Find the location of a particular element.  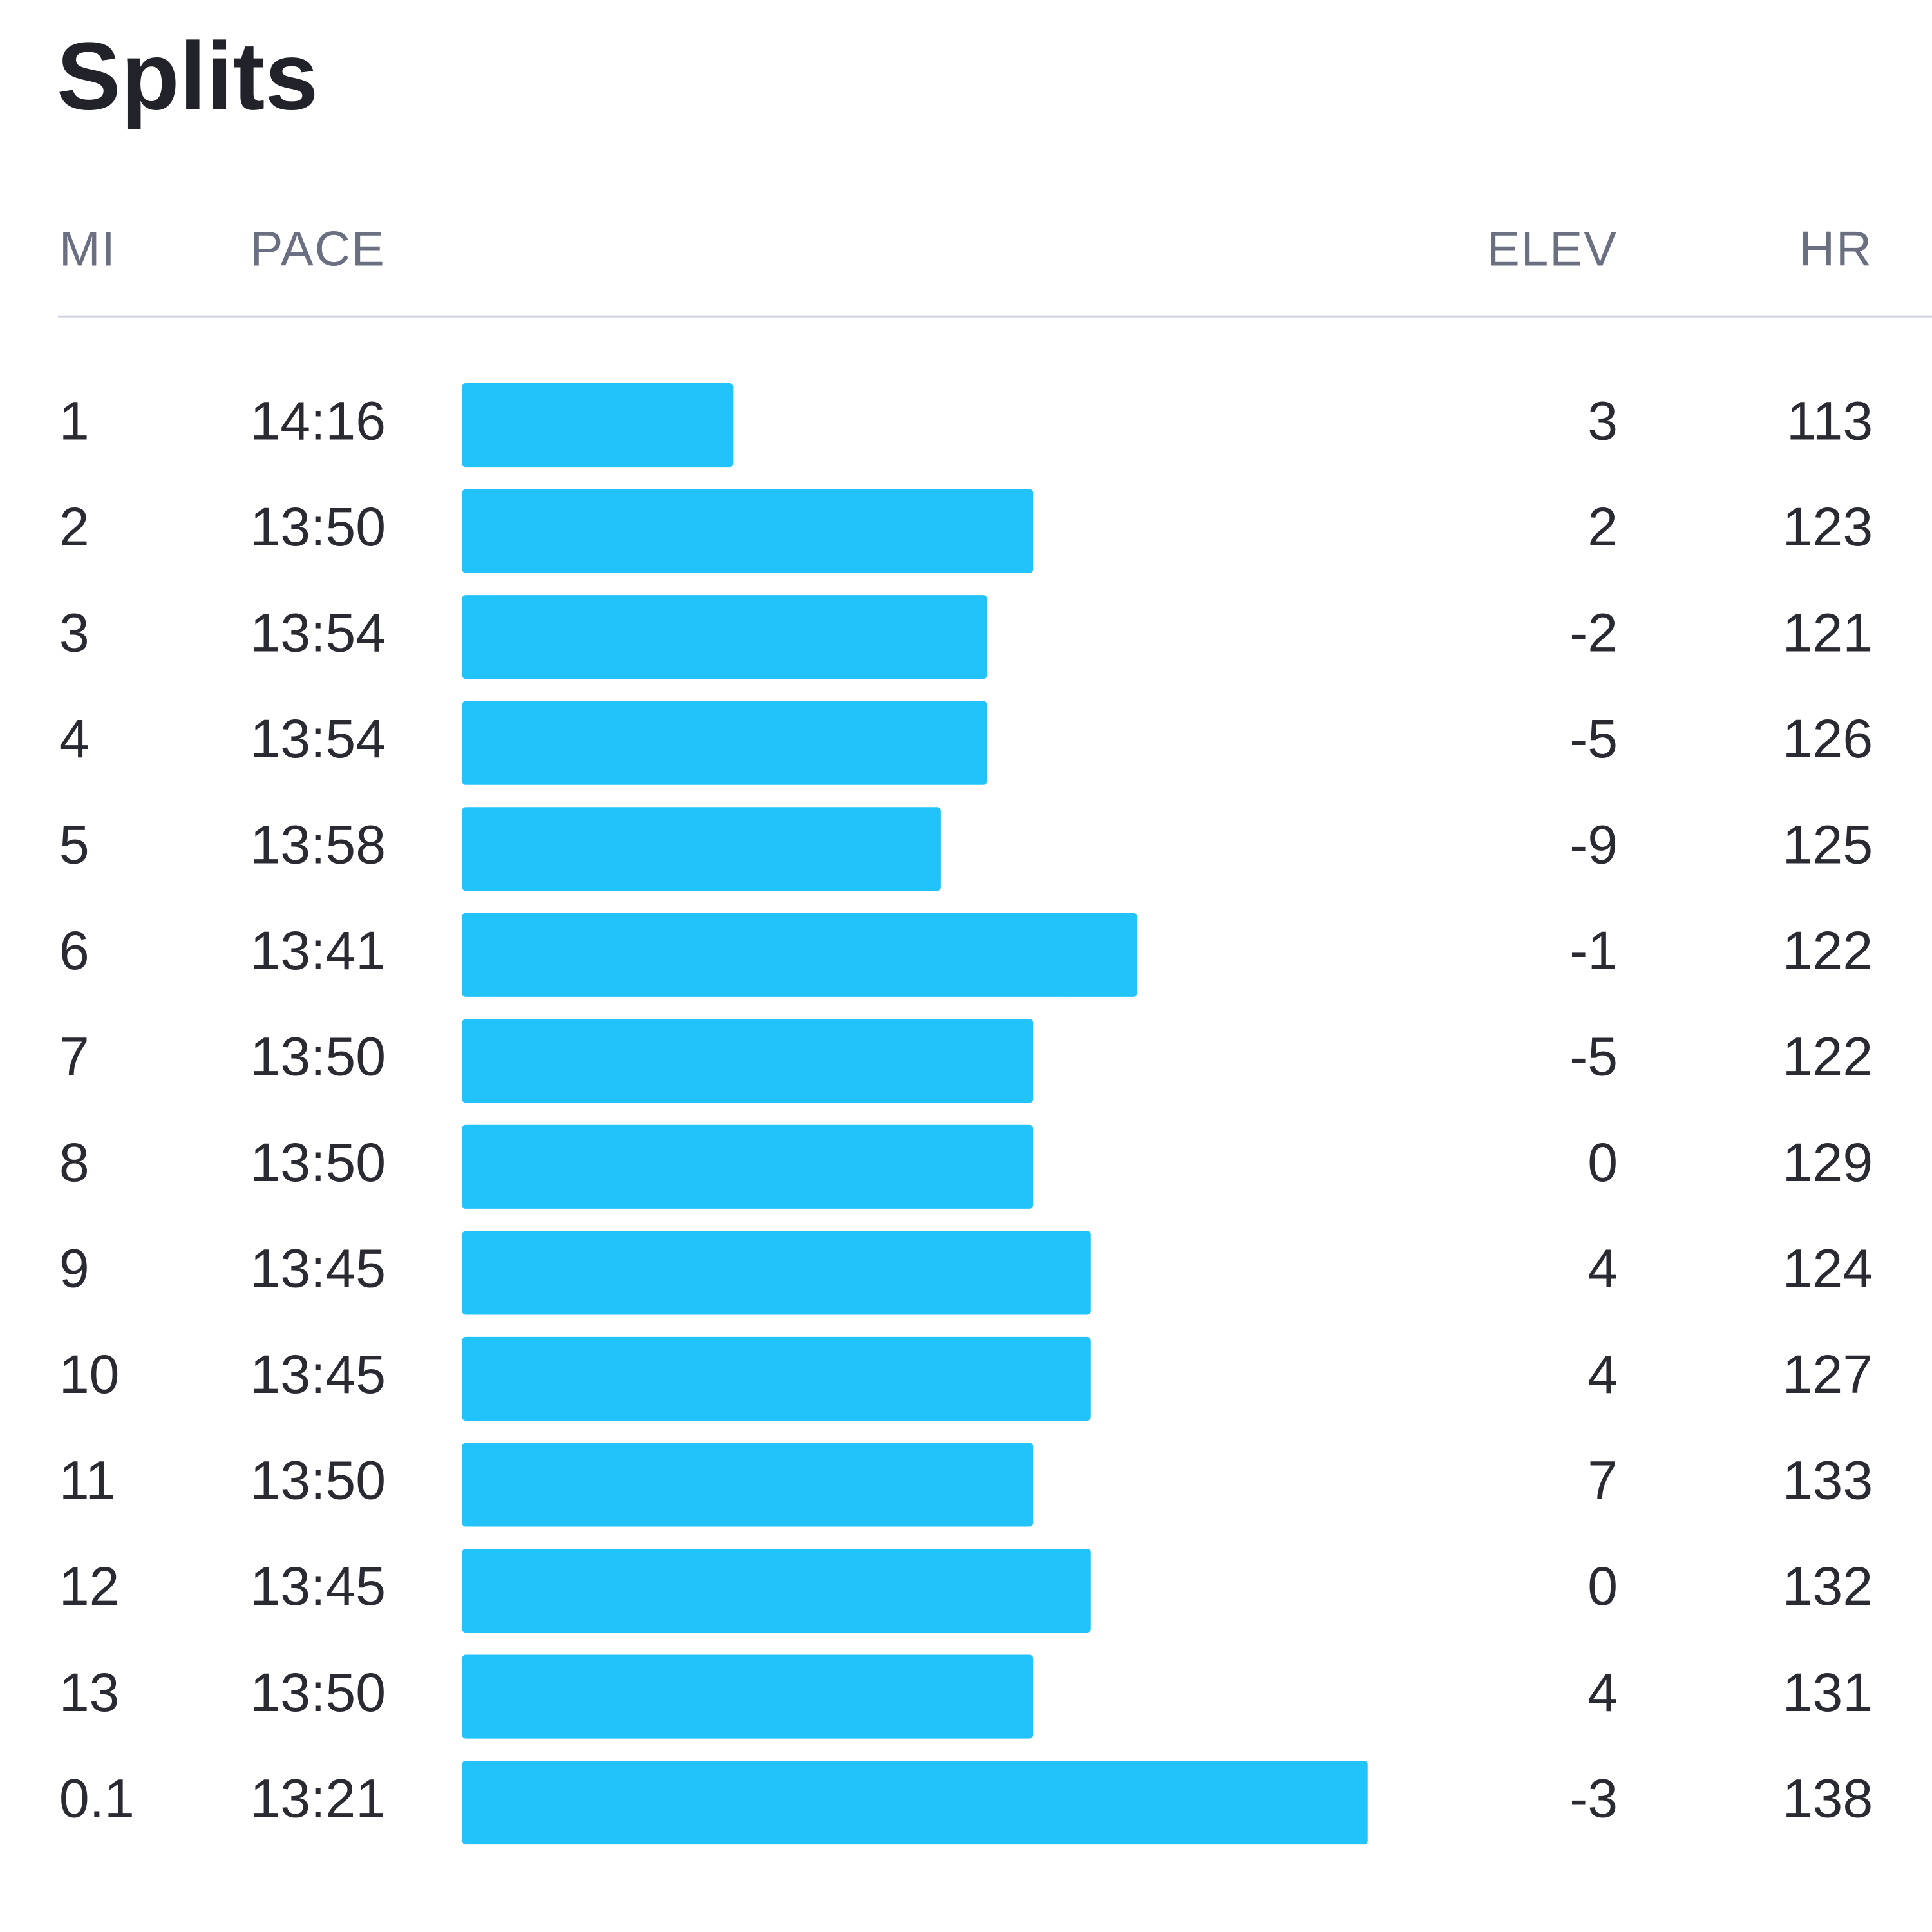

hr-cell: 133 is located at coordinates (1828, 1481).